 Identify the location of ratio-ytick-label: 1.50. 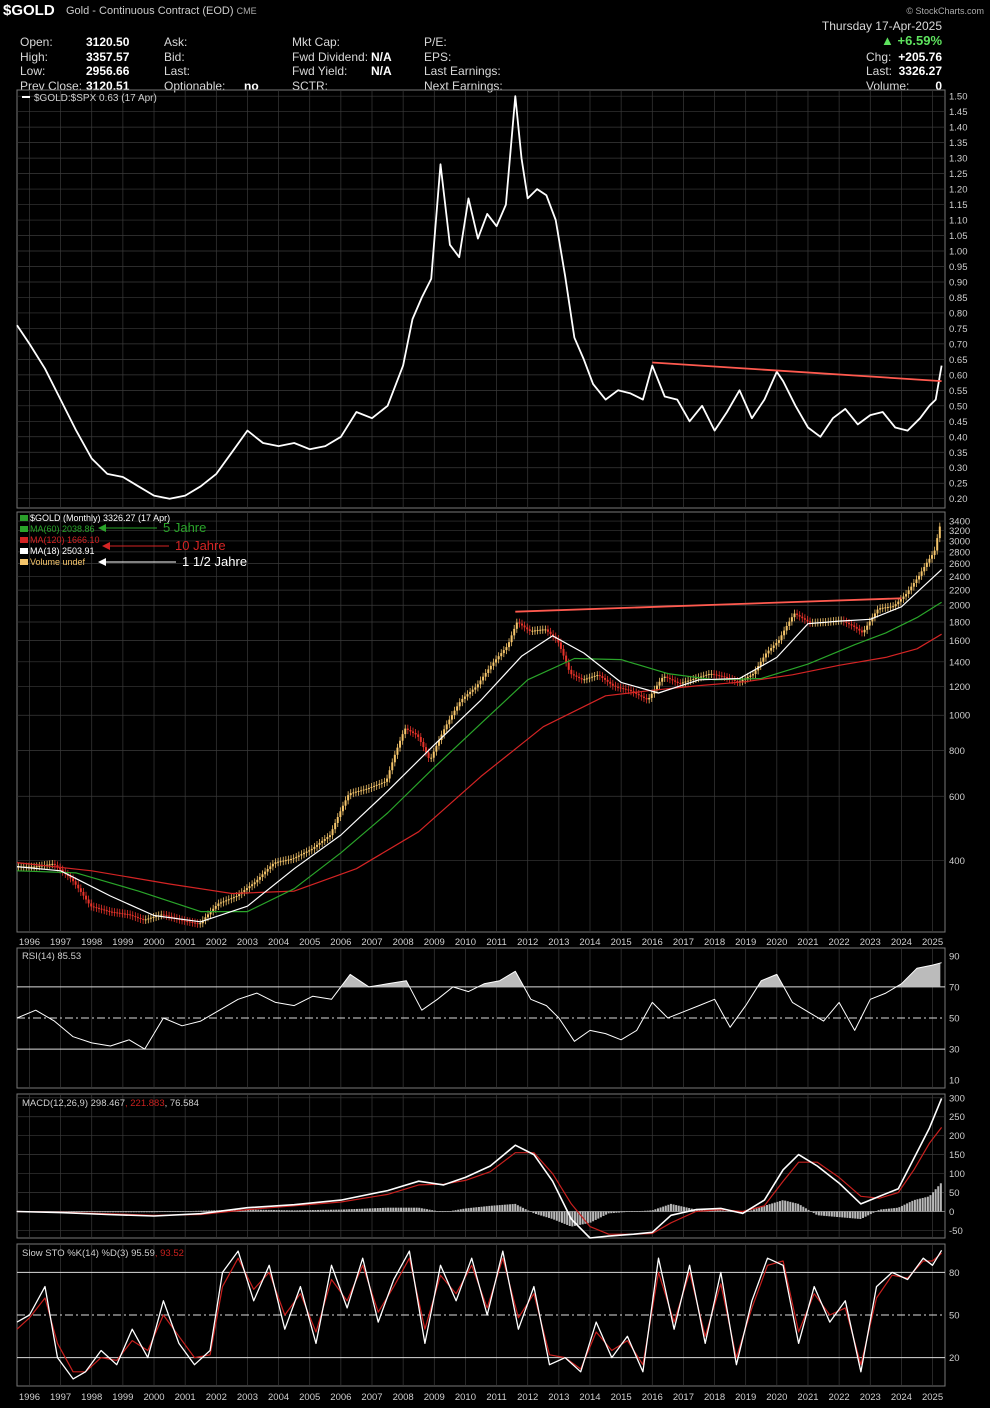
(958, 97).